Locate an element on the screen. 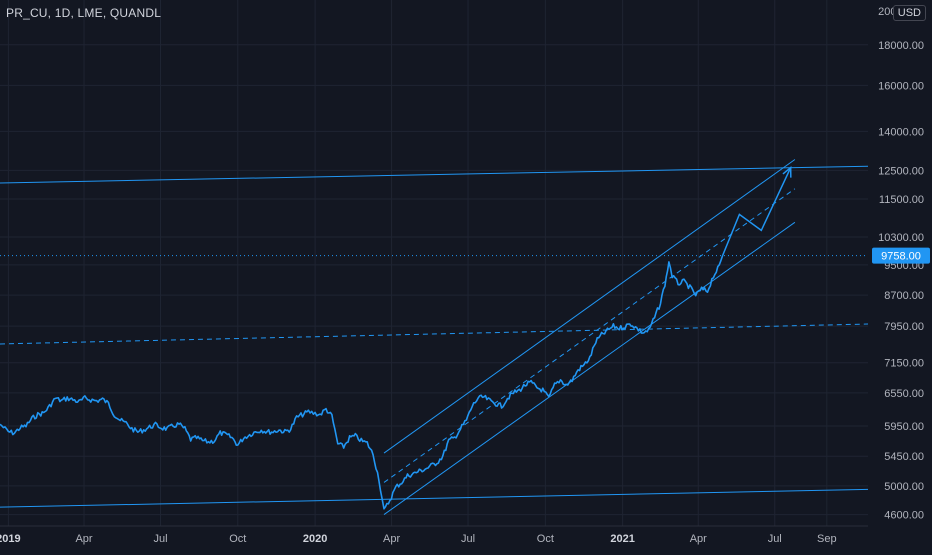  y-tick-label: 4600.00 is located at coordinates (904, 516).